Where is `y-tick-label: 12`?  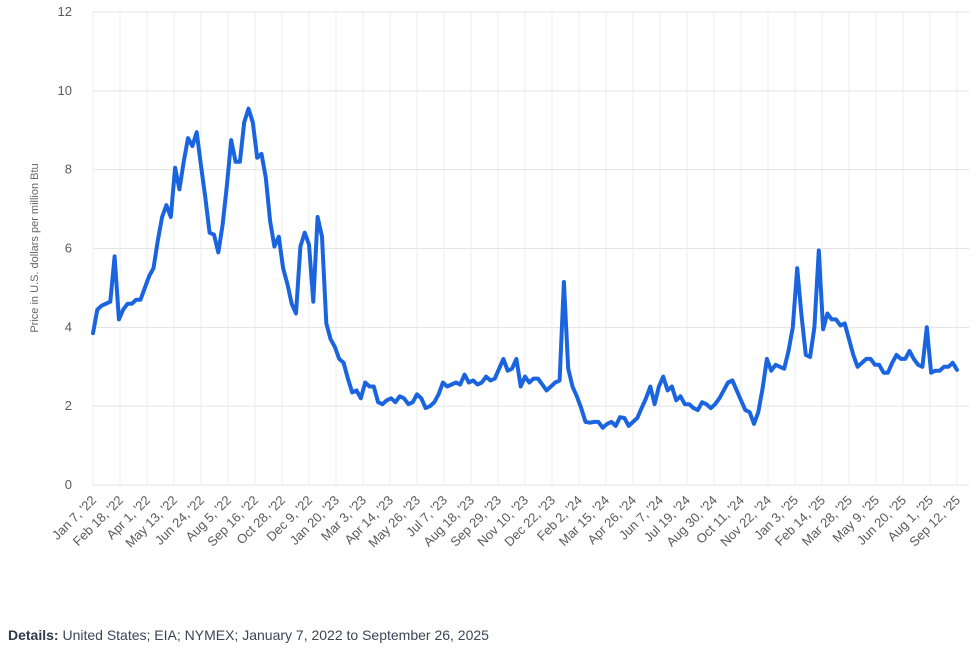
y-tick-label: 12 is located at coordinates (65, 11).